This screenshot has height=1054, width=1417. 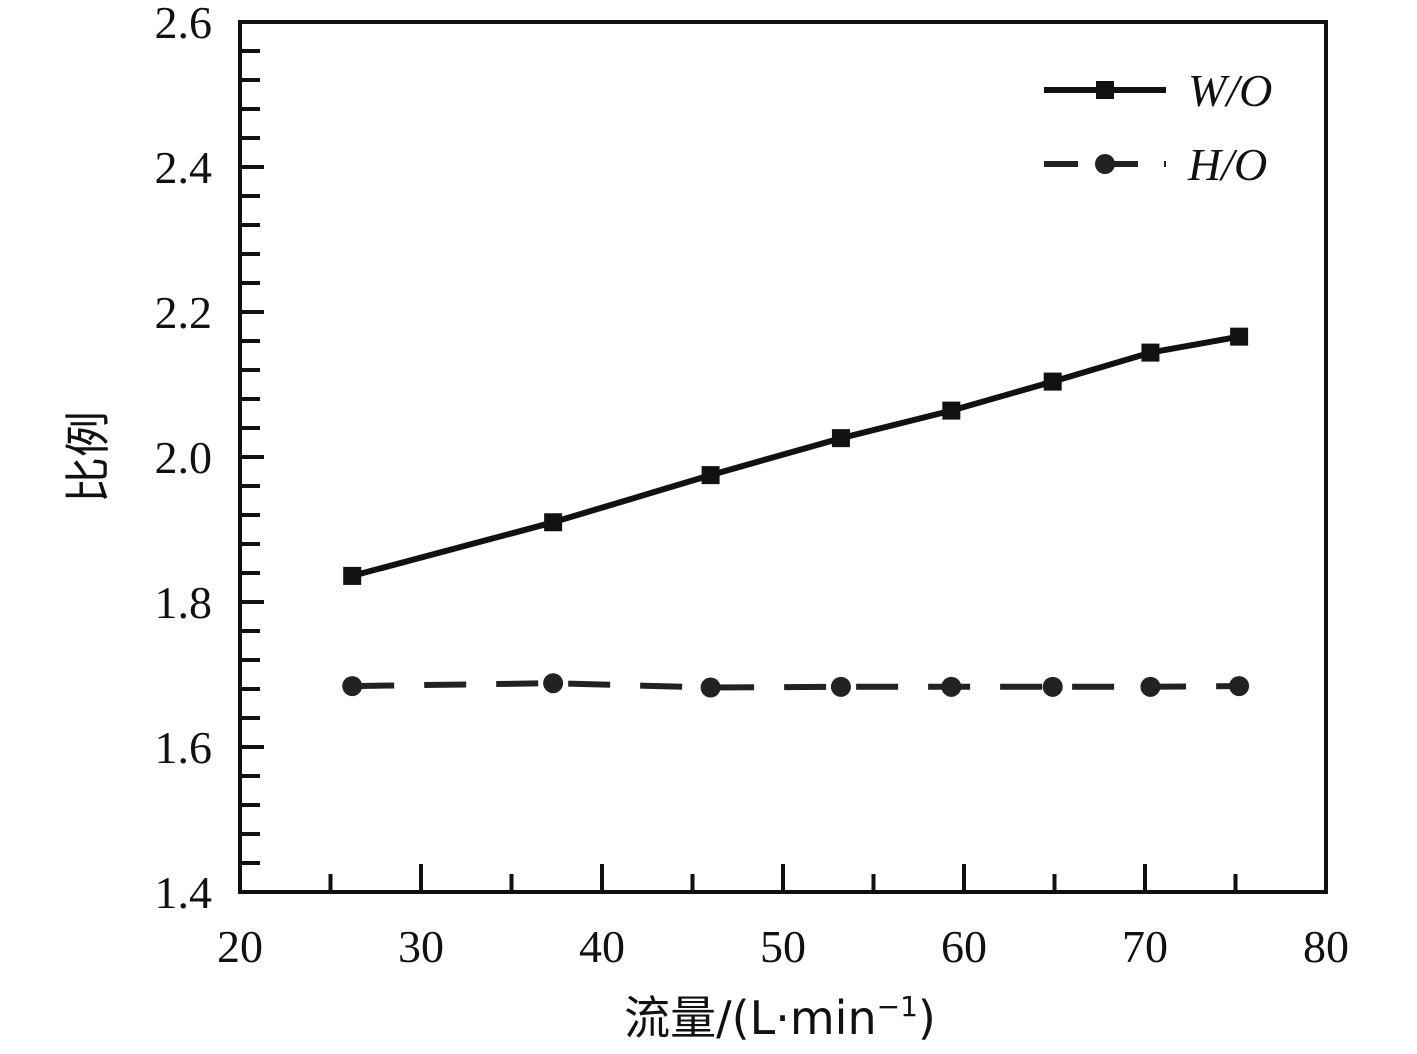 What do you see at coordinates (927, 1018) in the screenshot?
I see `x-axis-title-close: )` at bounding box center [927, 1018].